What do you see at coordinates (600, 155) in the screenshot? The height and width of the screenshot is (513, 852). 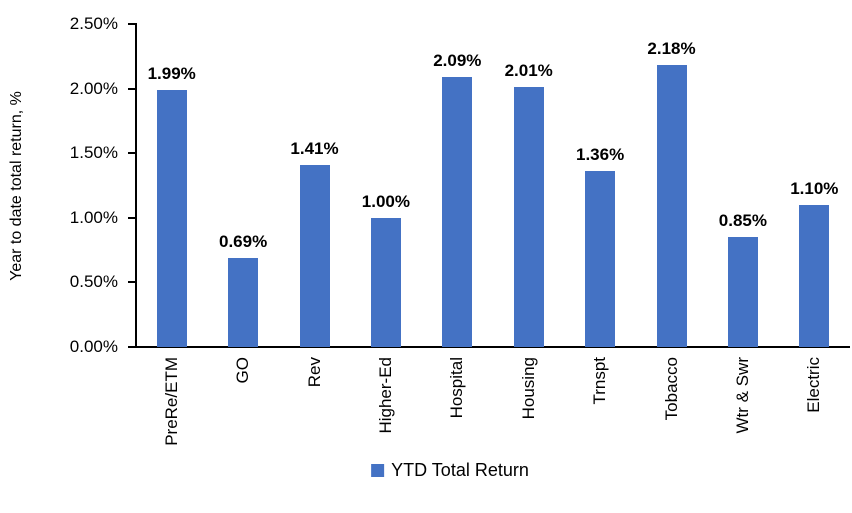 I see `bar-value-label: 1.36%` at bounding box center [600, 155].